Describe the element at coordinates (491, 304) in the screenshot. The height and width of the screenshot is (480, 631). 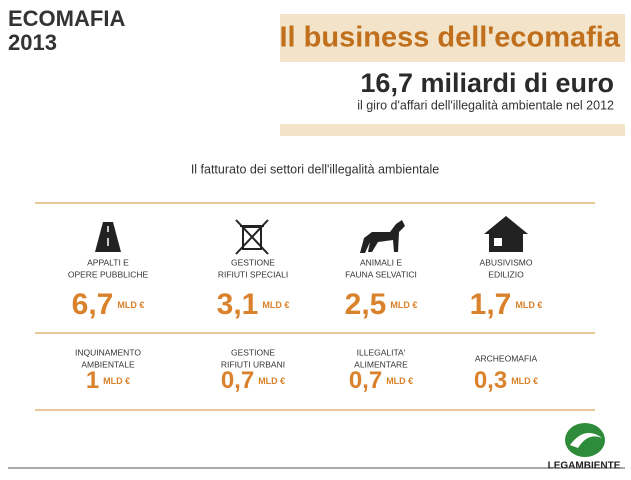
I see `item-value: 1,7` at that location.